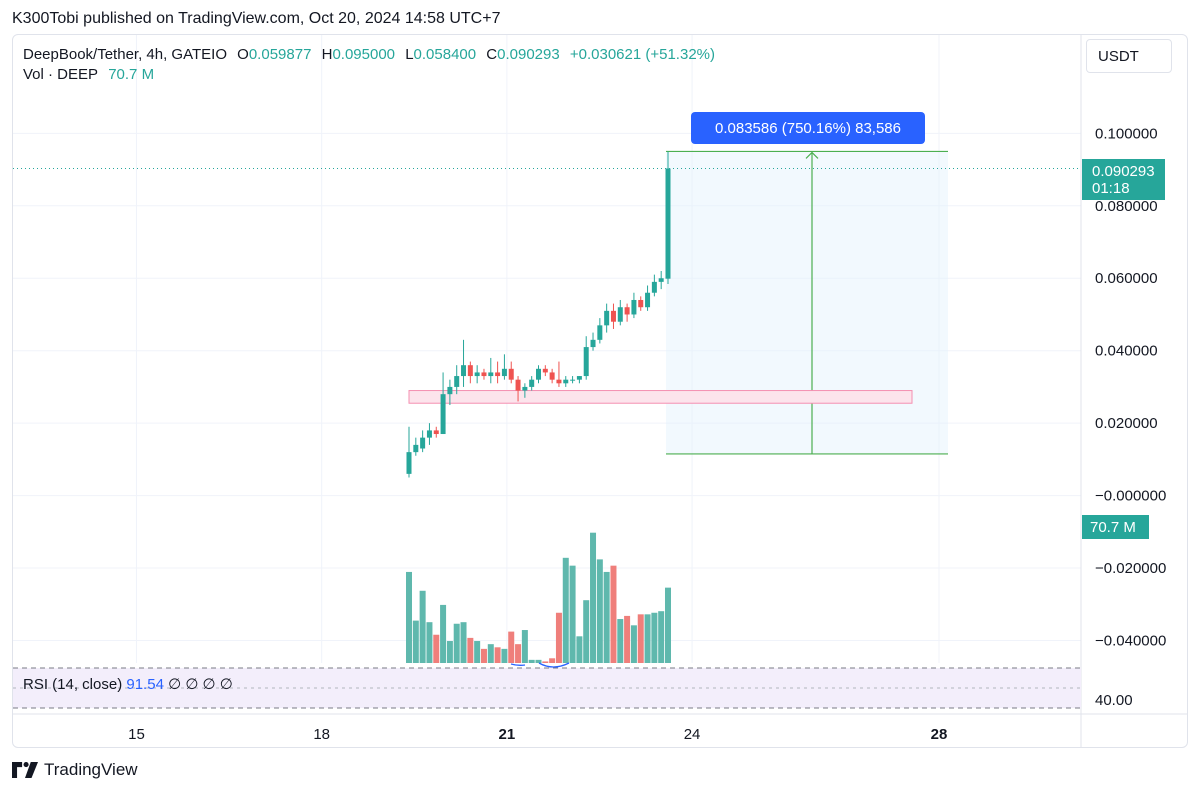 The height and width of the screenshot is (793, 1200). I want to click on price-axis-label: −0.000000, so click(1130, 496).